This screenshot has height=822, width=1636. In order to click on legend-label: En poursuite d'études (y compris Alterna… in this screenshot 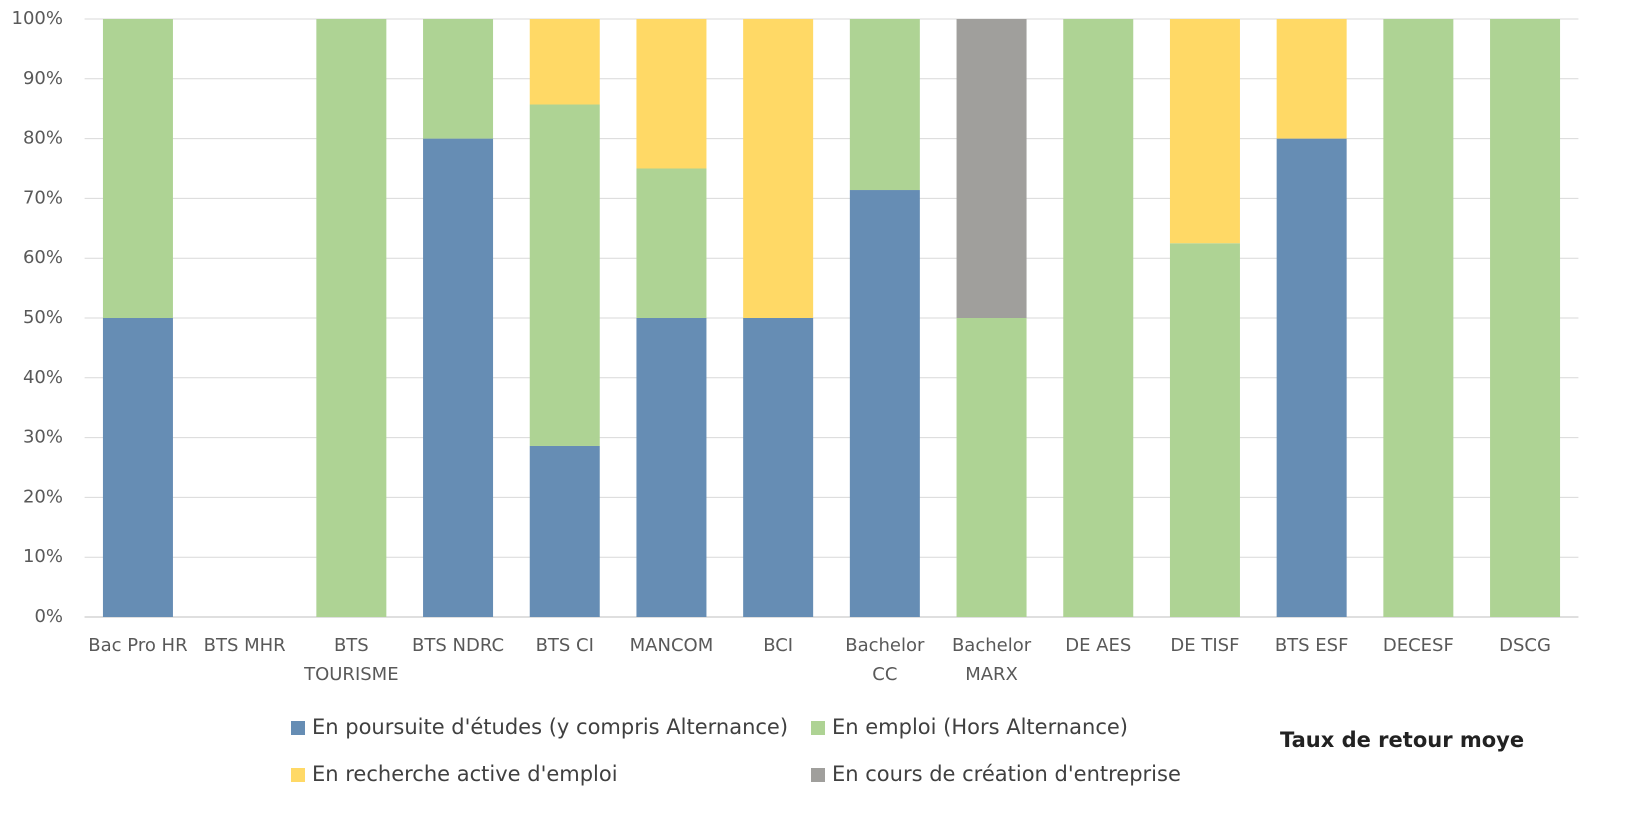, I will do `click(550, 727)`.